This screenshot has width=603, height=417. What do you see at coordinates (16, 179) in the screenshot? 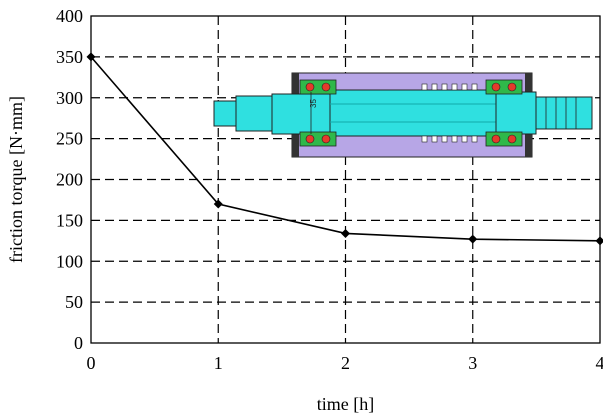
I see `y-axis-label: friction torque [N·mm]` at bounding box center [16, 179].